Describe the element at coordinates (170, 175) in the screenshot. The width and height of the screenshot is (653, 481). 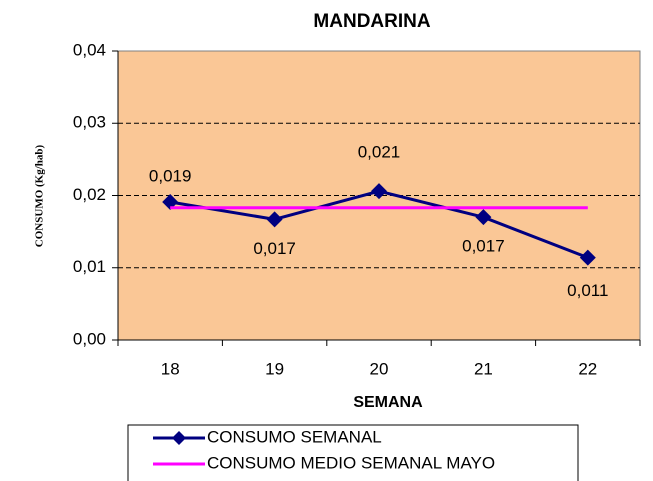
I see `data-label: 0,019` at that location.